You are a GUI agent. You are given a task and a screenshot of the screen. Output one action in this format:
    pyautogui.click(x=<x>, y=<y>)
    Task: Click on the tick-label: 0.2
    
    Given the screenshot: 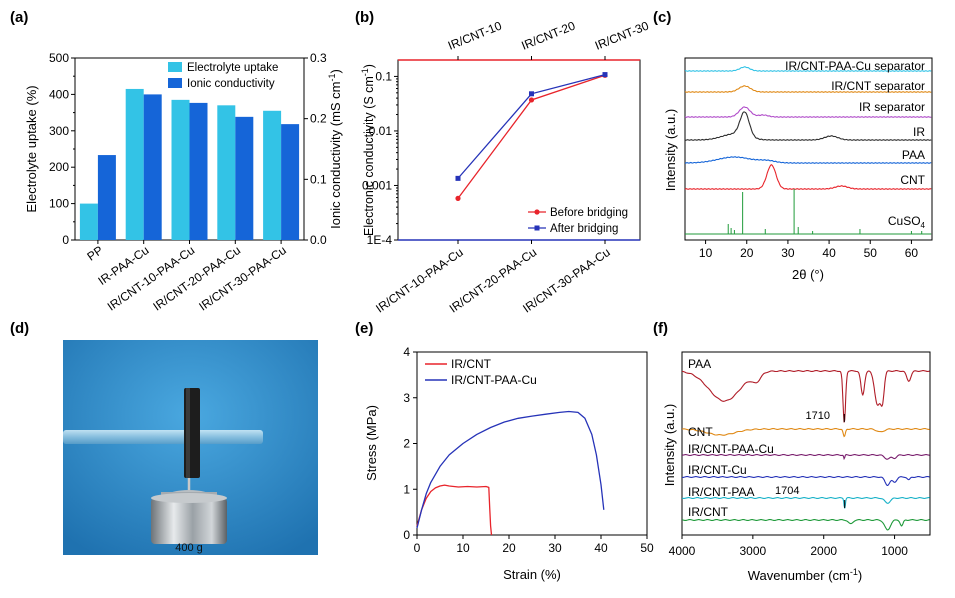 What is the action you would take?
    pyautogui.click(x=318, y=119)
    